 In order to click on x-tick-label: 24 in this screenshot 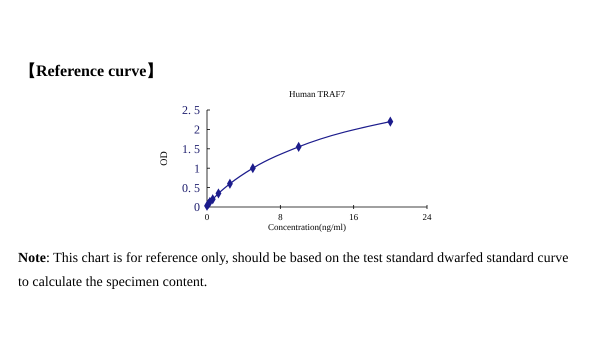, I will do `click(427, 217)`.